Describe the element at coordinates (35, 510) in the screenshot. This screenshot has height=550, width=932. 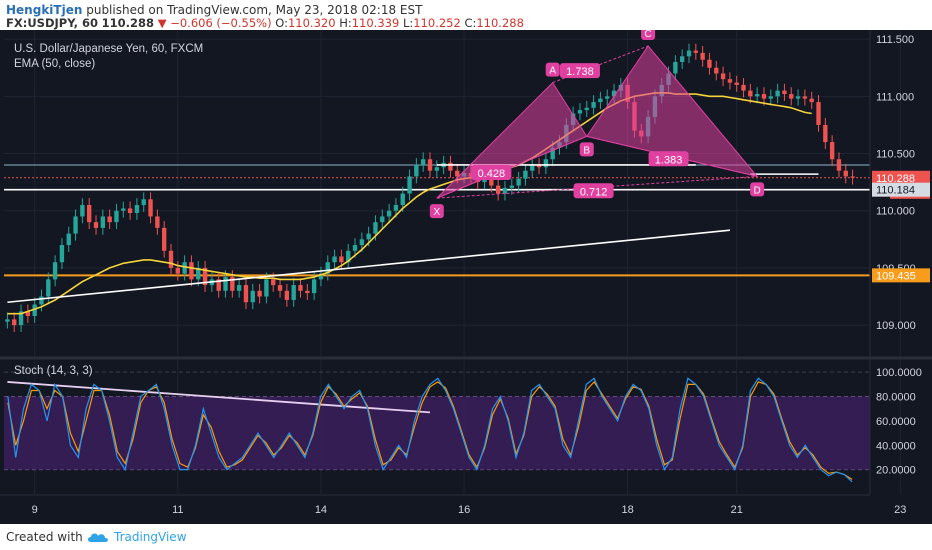
I see `time-tick-label: 9` at that location.